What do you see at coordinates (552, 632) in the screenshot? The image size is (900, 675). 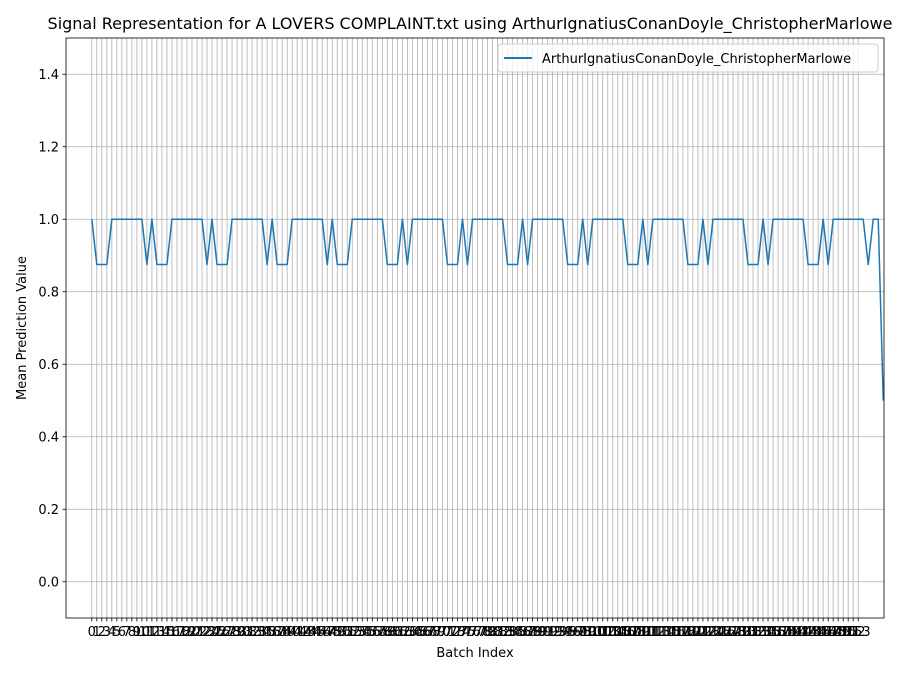 I see `x-tick-label: 92` at bounding box center [552, 632].